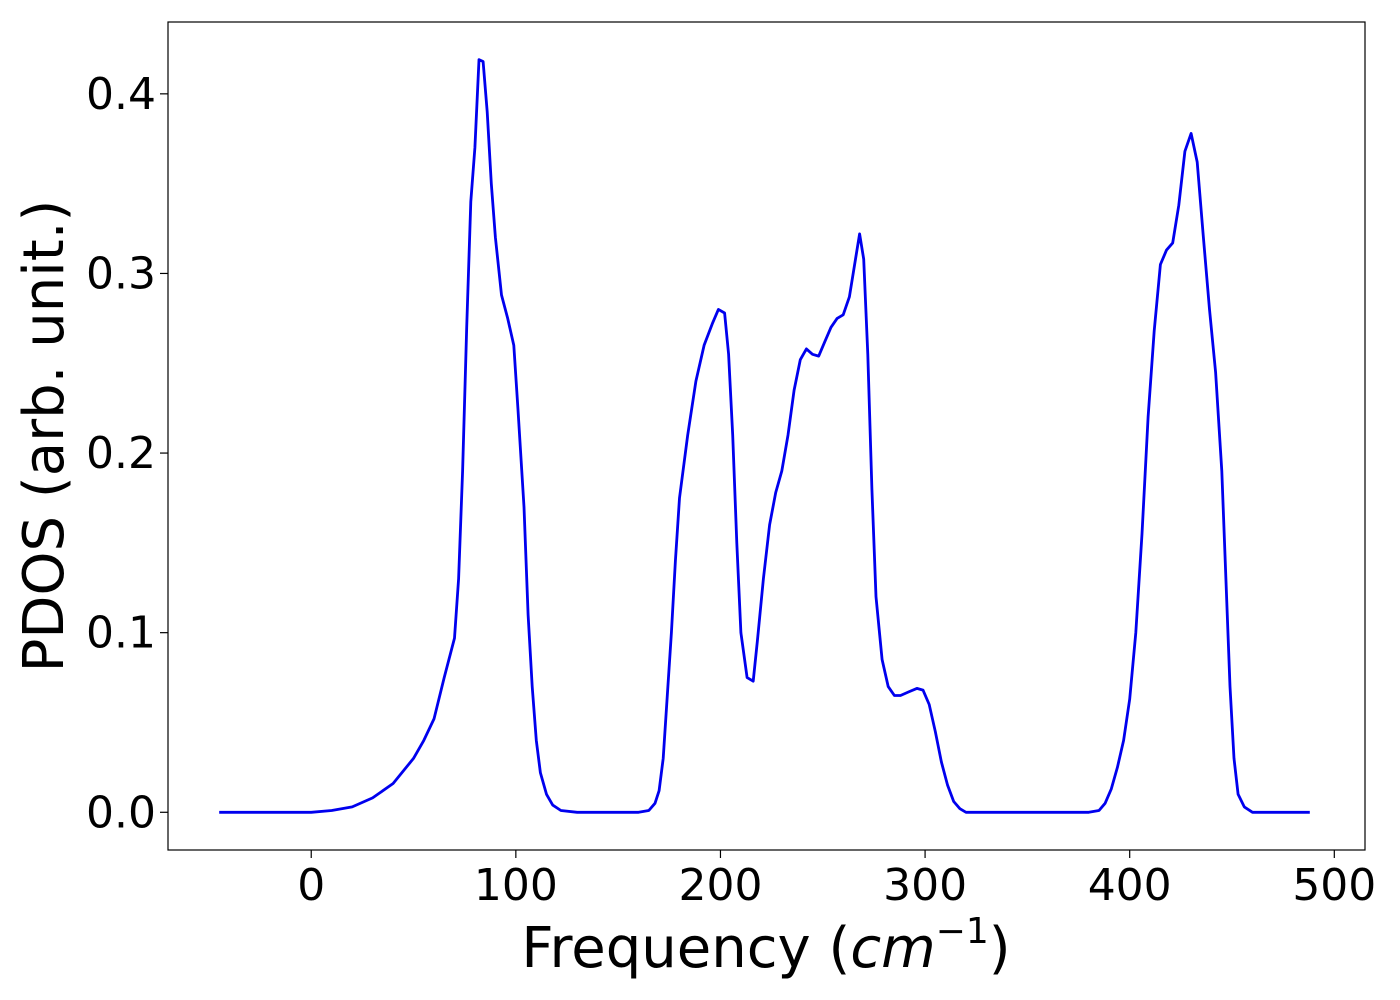 This screenshot has height=1000, width=1400. What do you see at coordinates (121, 633) in the screenshot?
I see `y-tick-label: 0.1` at bounding box center [121, 633].